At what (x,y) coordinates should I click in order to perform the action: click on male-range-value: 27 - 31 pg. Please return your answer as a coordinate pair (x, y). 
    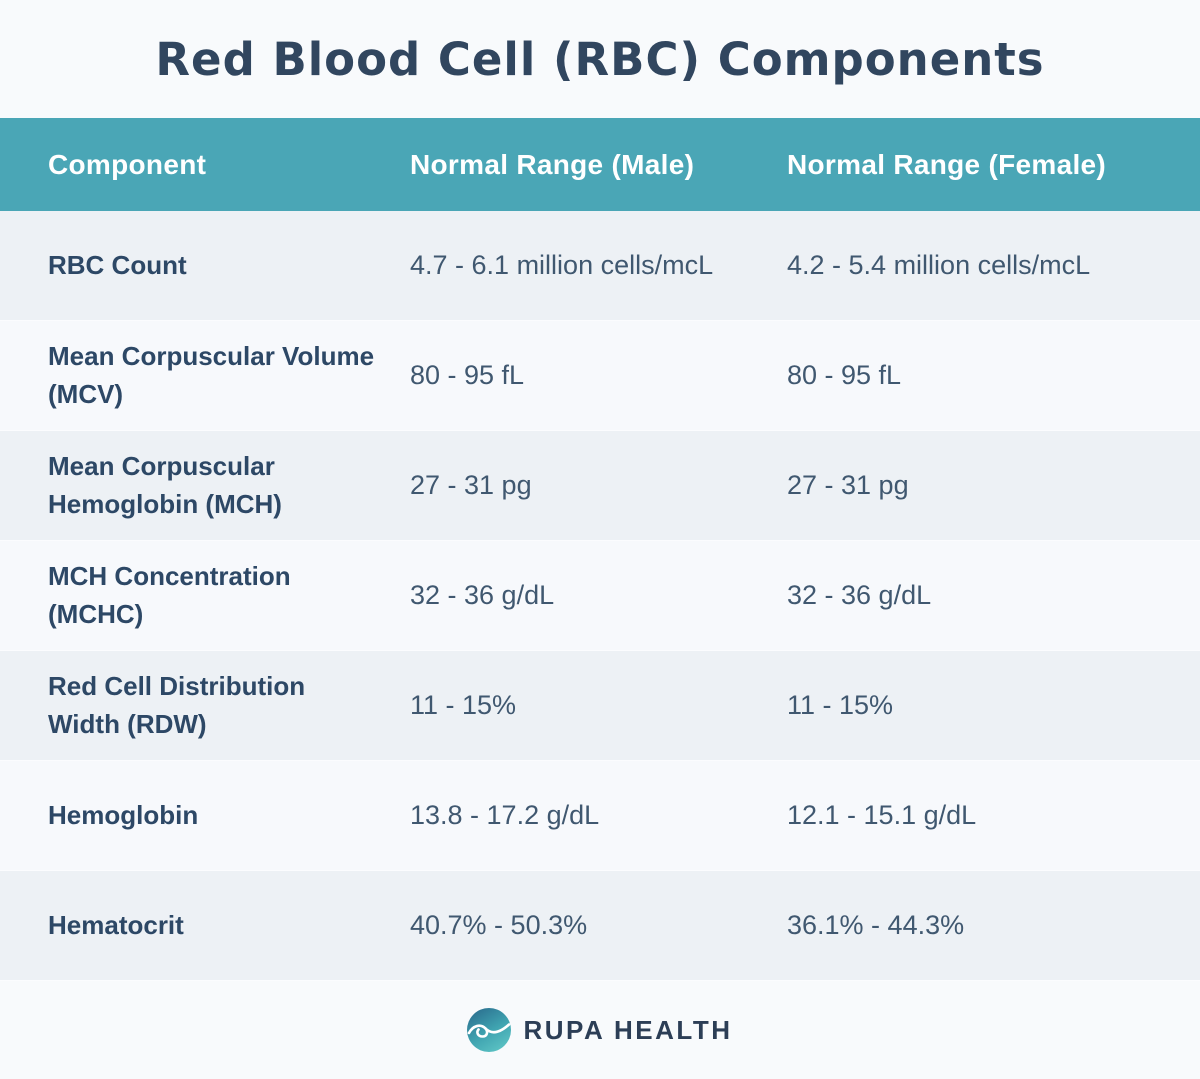
    Looking at the image, I should click on (471, 485).